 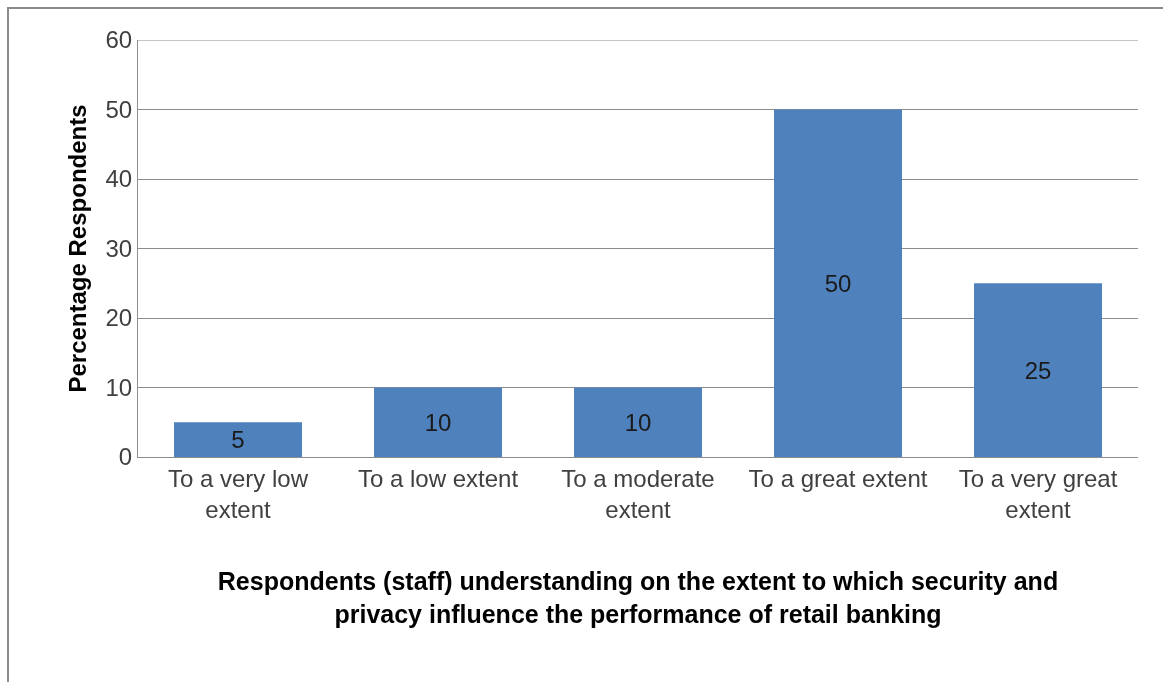 I want to click on y-tick-label: 40, so click(x=119, y=179).